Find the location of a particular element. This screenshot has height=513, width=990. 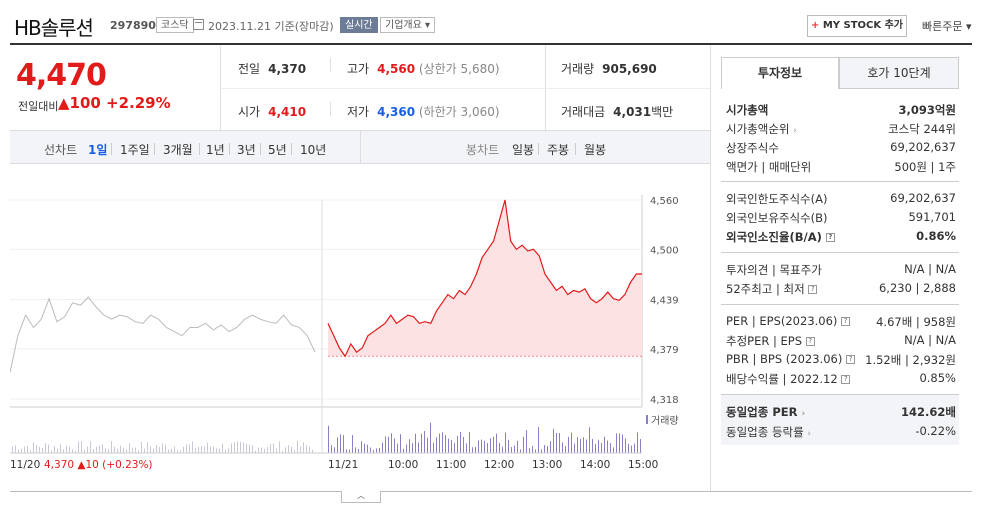

tab-orderbook: 호가 10단계 is located at coordinates (899, 73).